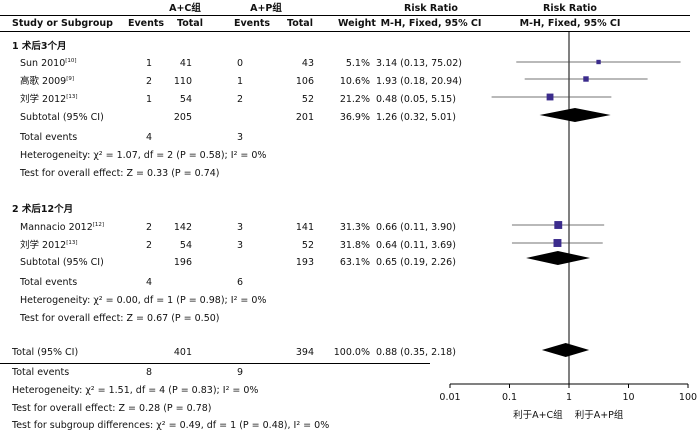 Image resolution: width=700 pixels, height=432 pixels. What do you see at coordinates (300, 23) in the screenshot?
I see `total-header-2: Total` at bounding box center [300, 23].